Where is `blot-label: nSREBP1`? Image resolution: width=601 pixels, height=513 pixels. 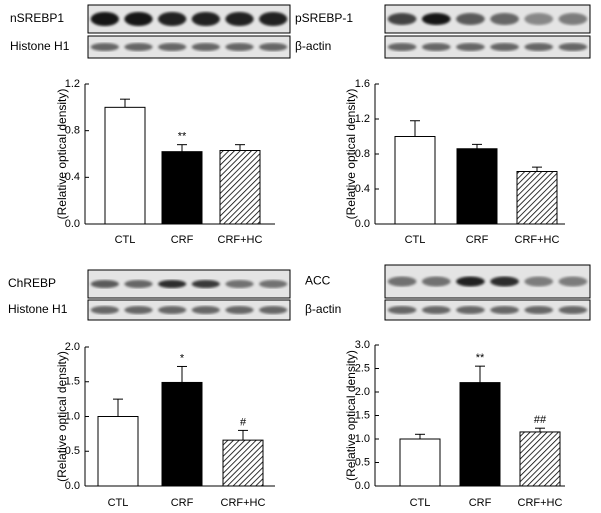 blot-label: nSREBP1 is located at coordinates (37, 18).